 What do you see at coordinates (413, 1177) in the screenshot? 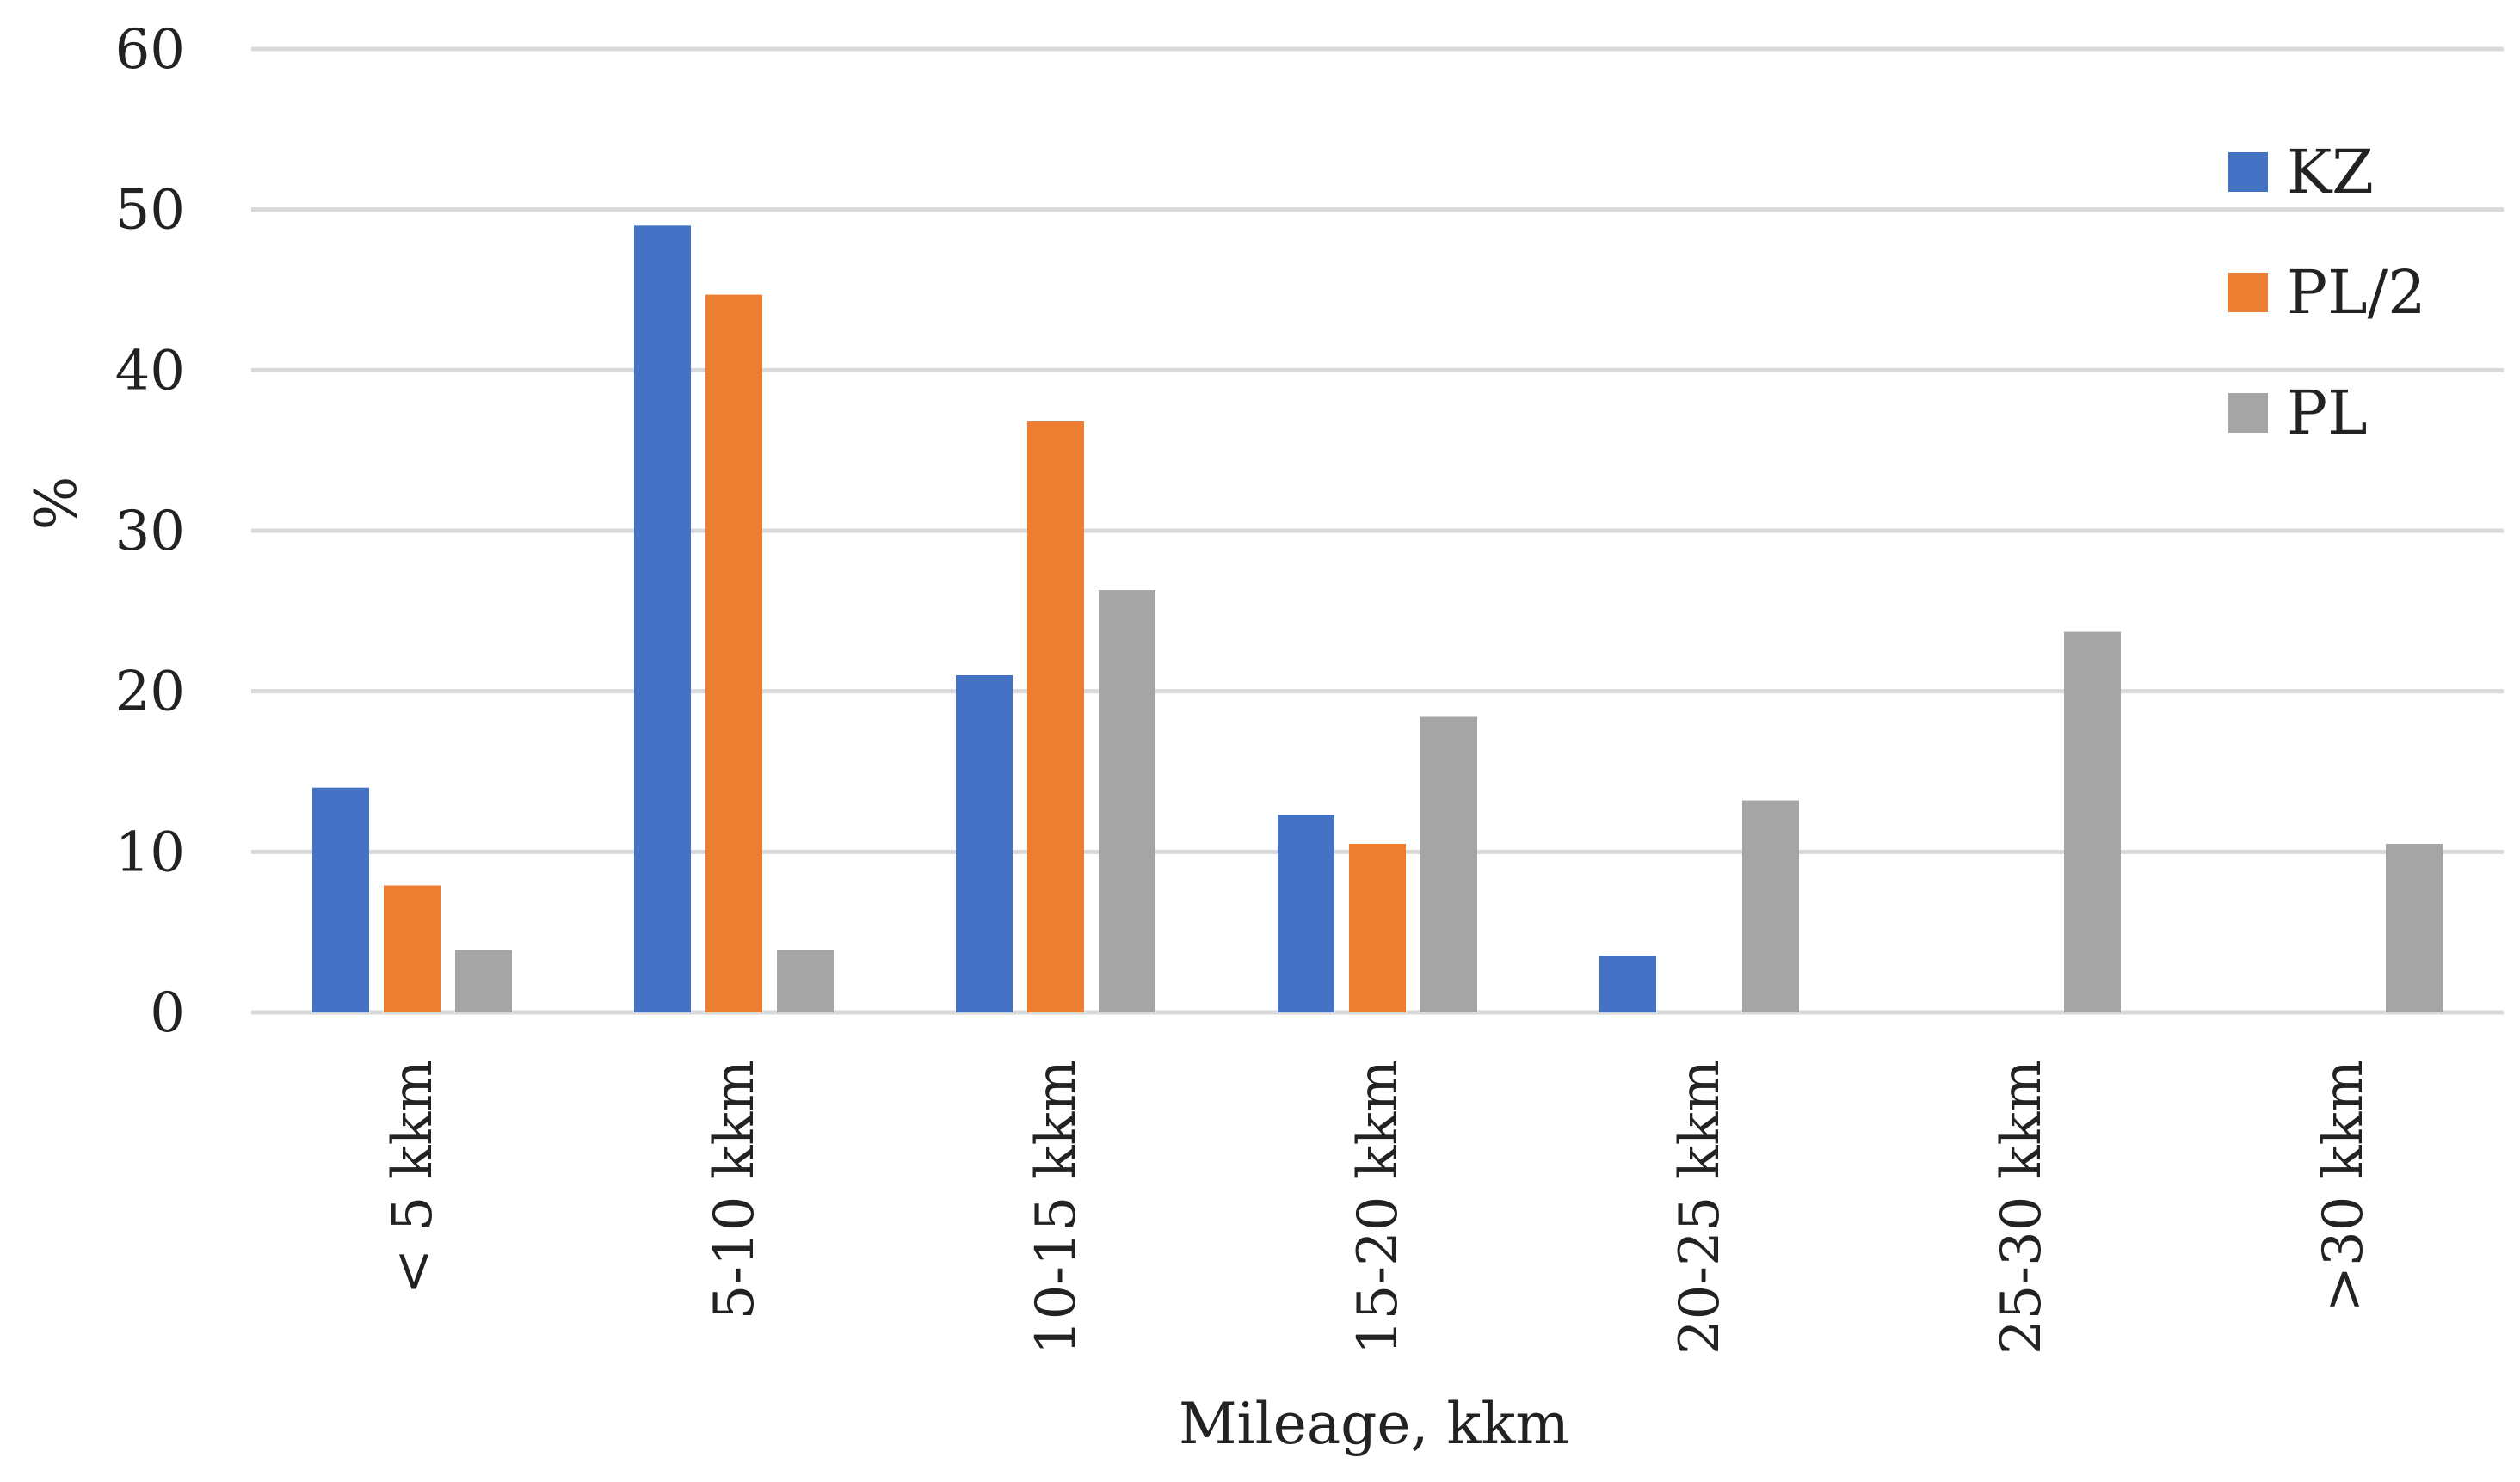
I see `x-category-label: < 5 kkm` at bounding box center [413, 1177].